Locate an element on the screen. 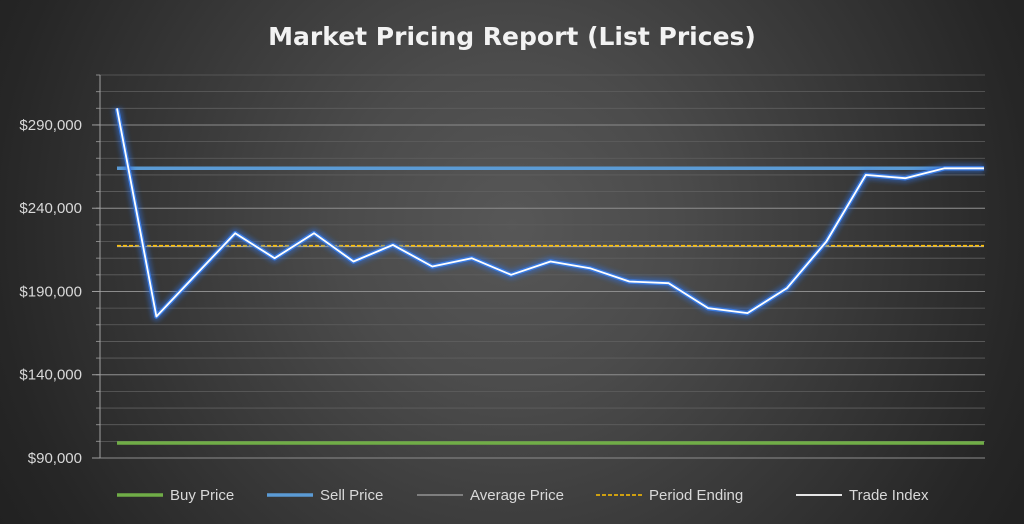 The image size is (1024, 524). legend-item-buy-price: Buy Price is located at coordinates (175, 495).